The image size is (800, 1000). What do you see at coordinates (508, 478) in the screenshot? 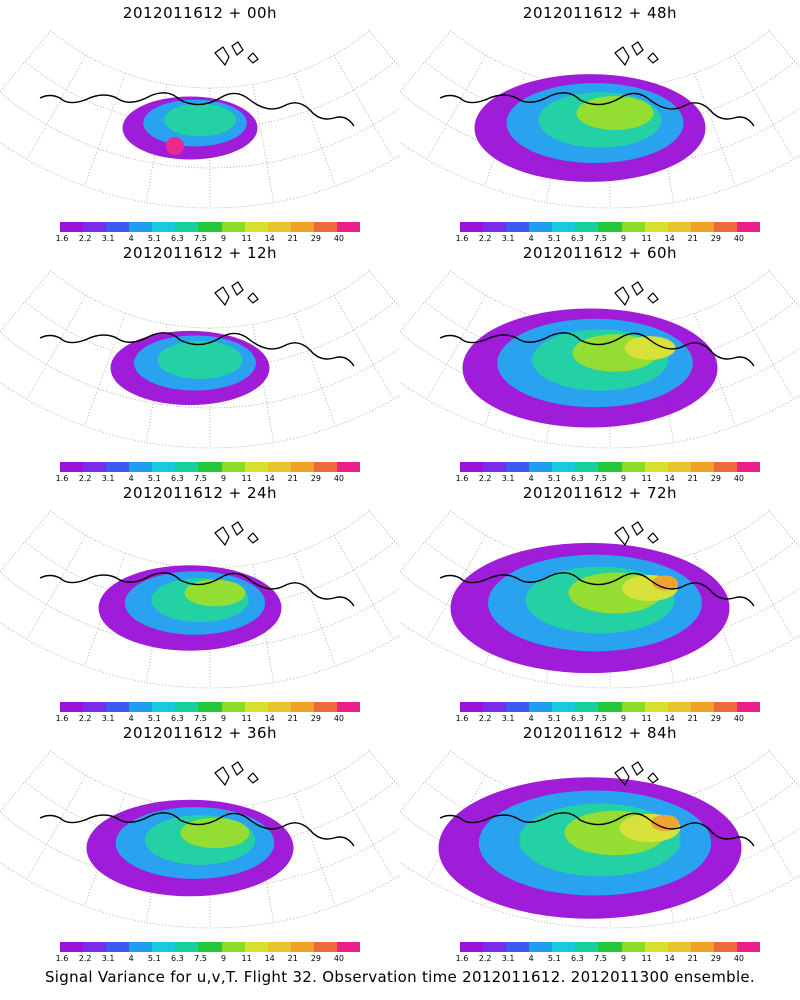
I see `colorbar-tick-label: 3.1` at bounding box center [508, 478].